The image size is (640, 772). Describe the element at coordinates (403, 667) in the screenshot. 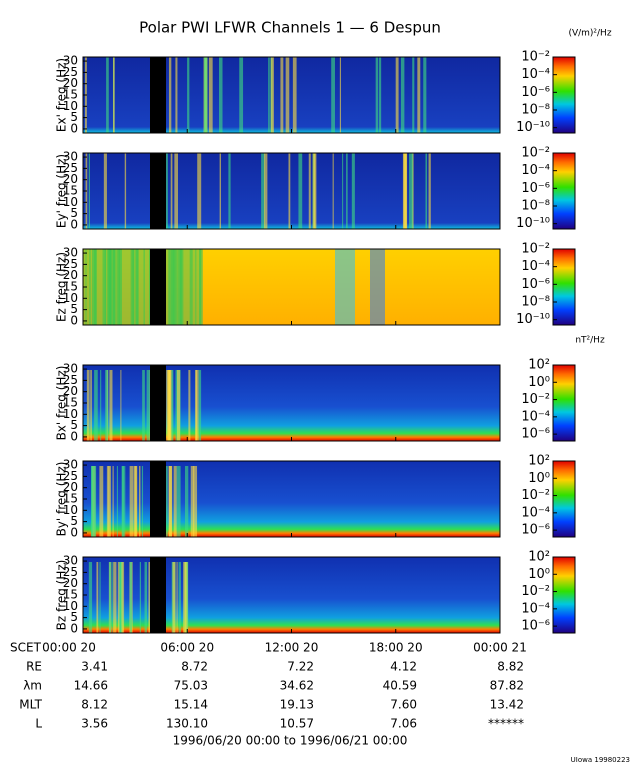

I see `row-value: 4.12` at that location.